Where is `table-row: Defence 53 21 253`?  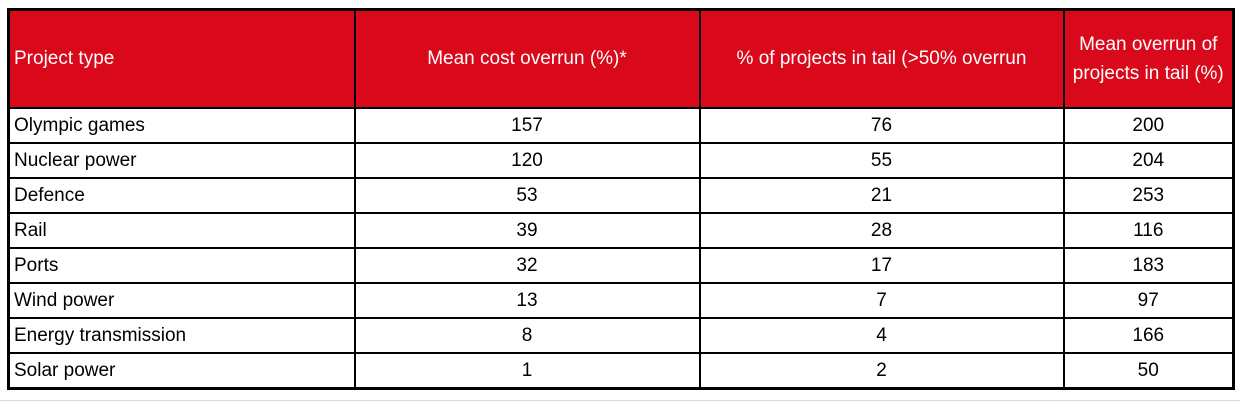
table-row: Defence 53 21 253 is located at coordinates (621, 195).